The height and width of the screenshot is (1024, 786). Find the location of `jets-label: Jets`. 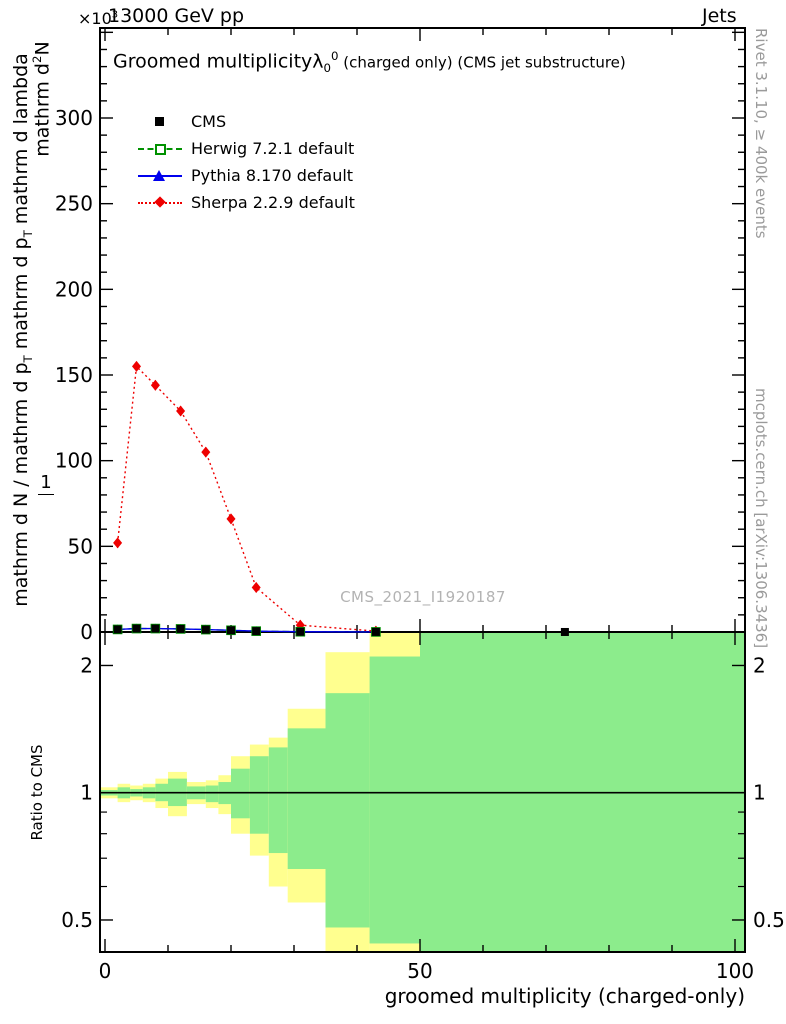

jets-label: Jets is located at coordinates (719, 16).